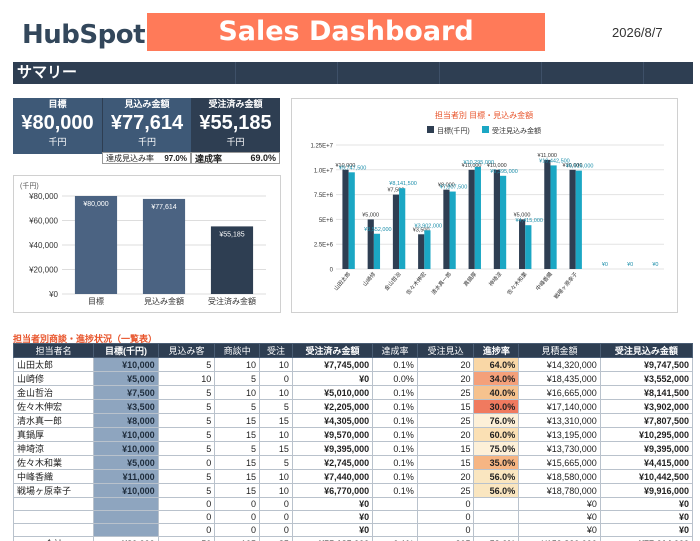 Image resolution: width=700 pixels, height=541 pixels. I want to click on table-cell: 25, so click(445, 392).